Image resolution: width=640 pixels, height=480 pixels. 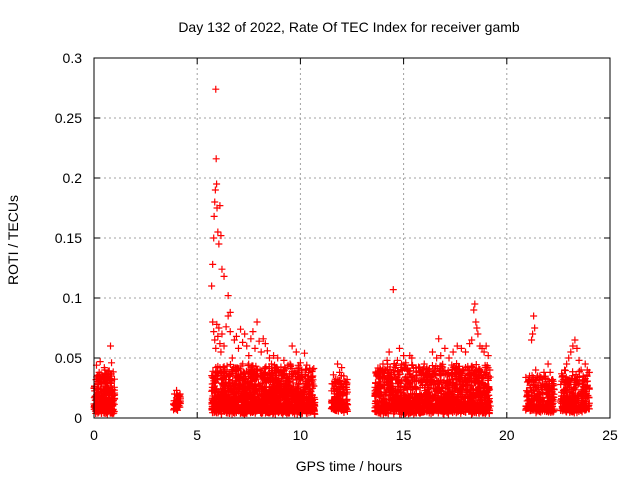 What do you see at coordinates (197, 435) in the screenshot?
I see `x-tick-label: 5` at bounding box center [197, 435].